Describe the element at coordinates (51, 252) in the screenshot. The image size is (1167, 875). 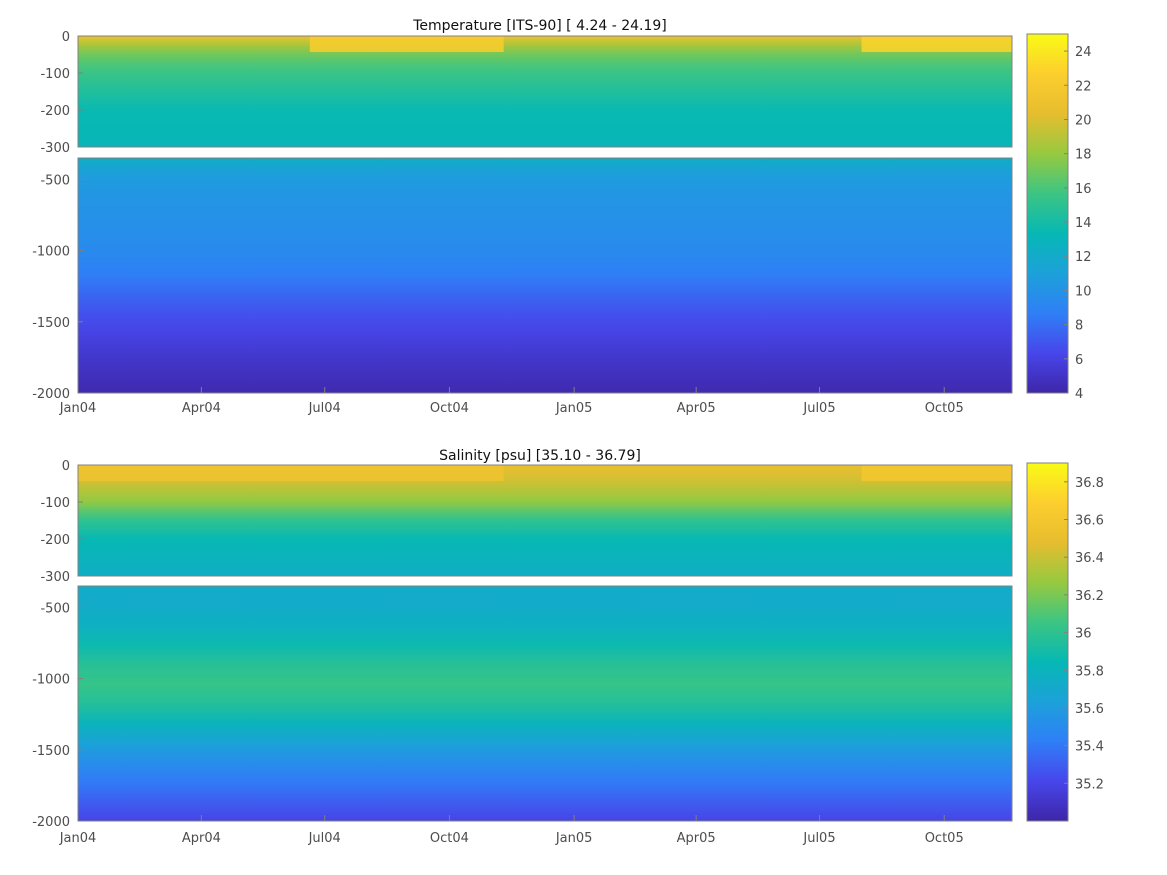
I see `temperature-lower-ytick-label-1: -1000` at that location.